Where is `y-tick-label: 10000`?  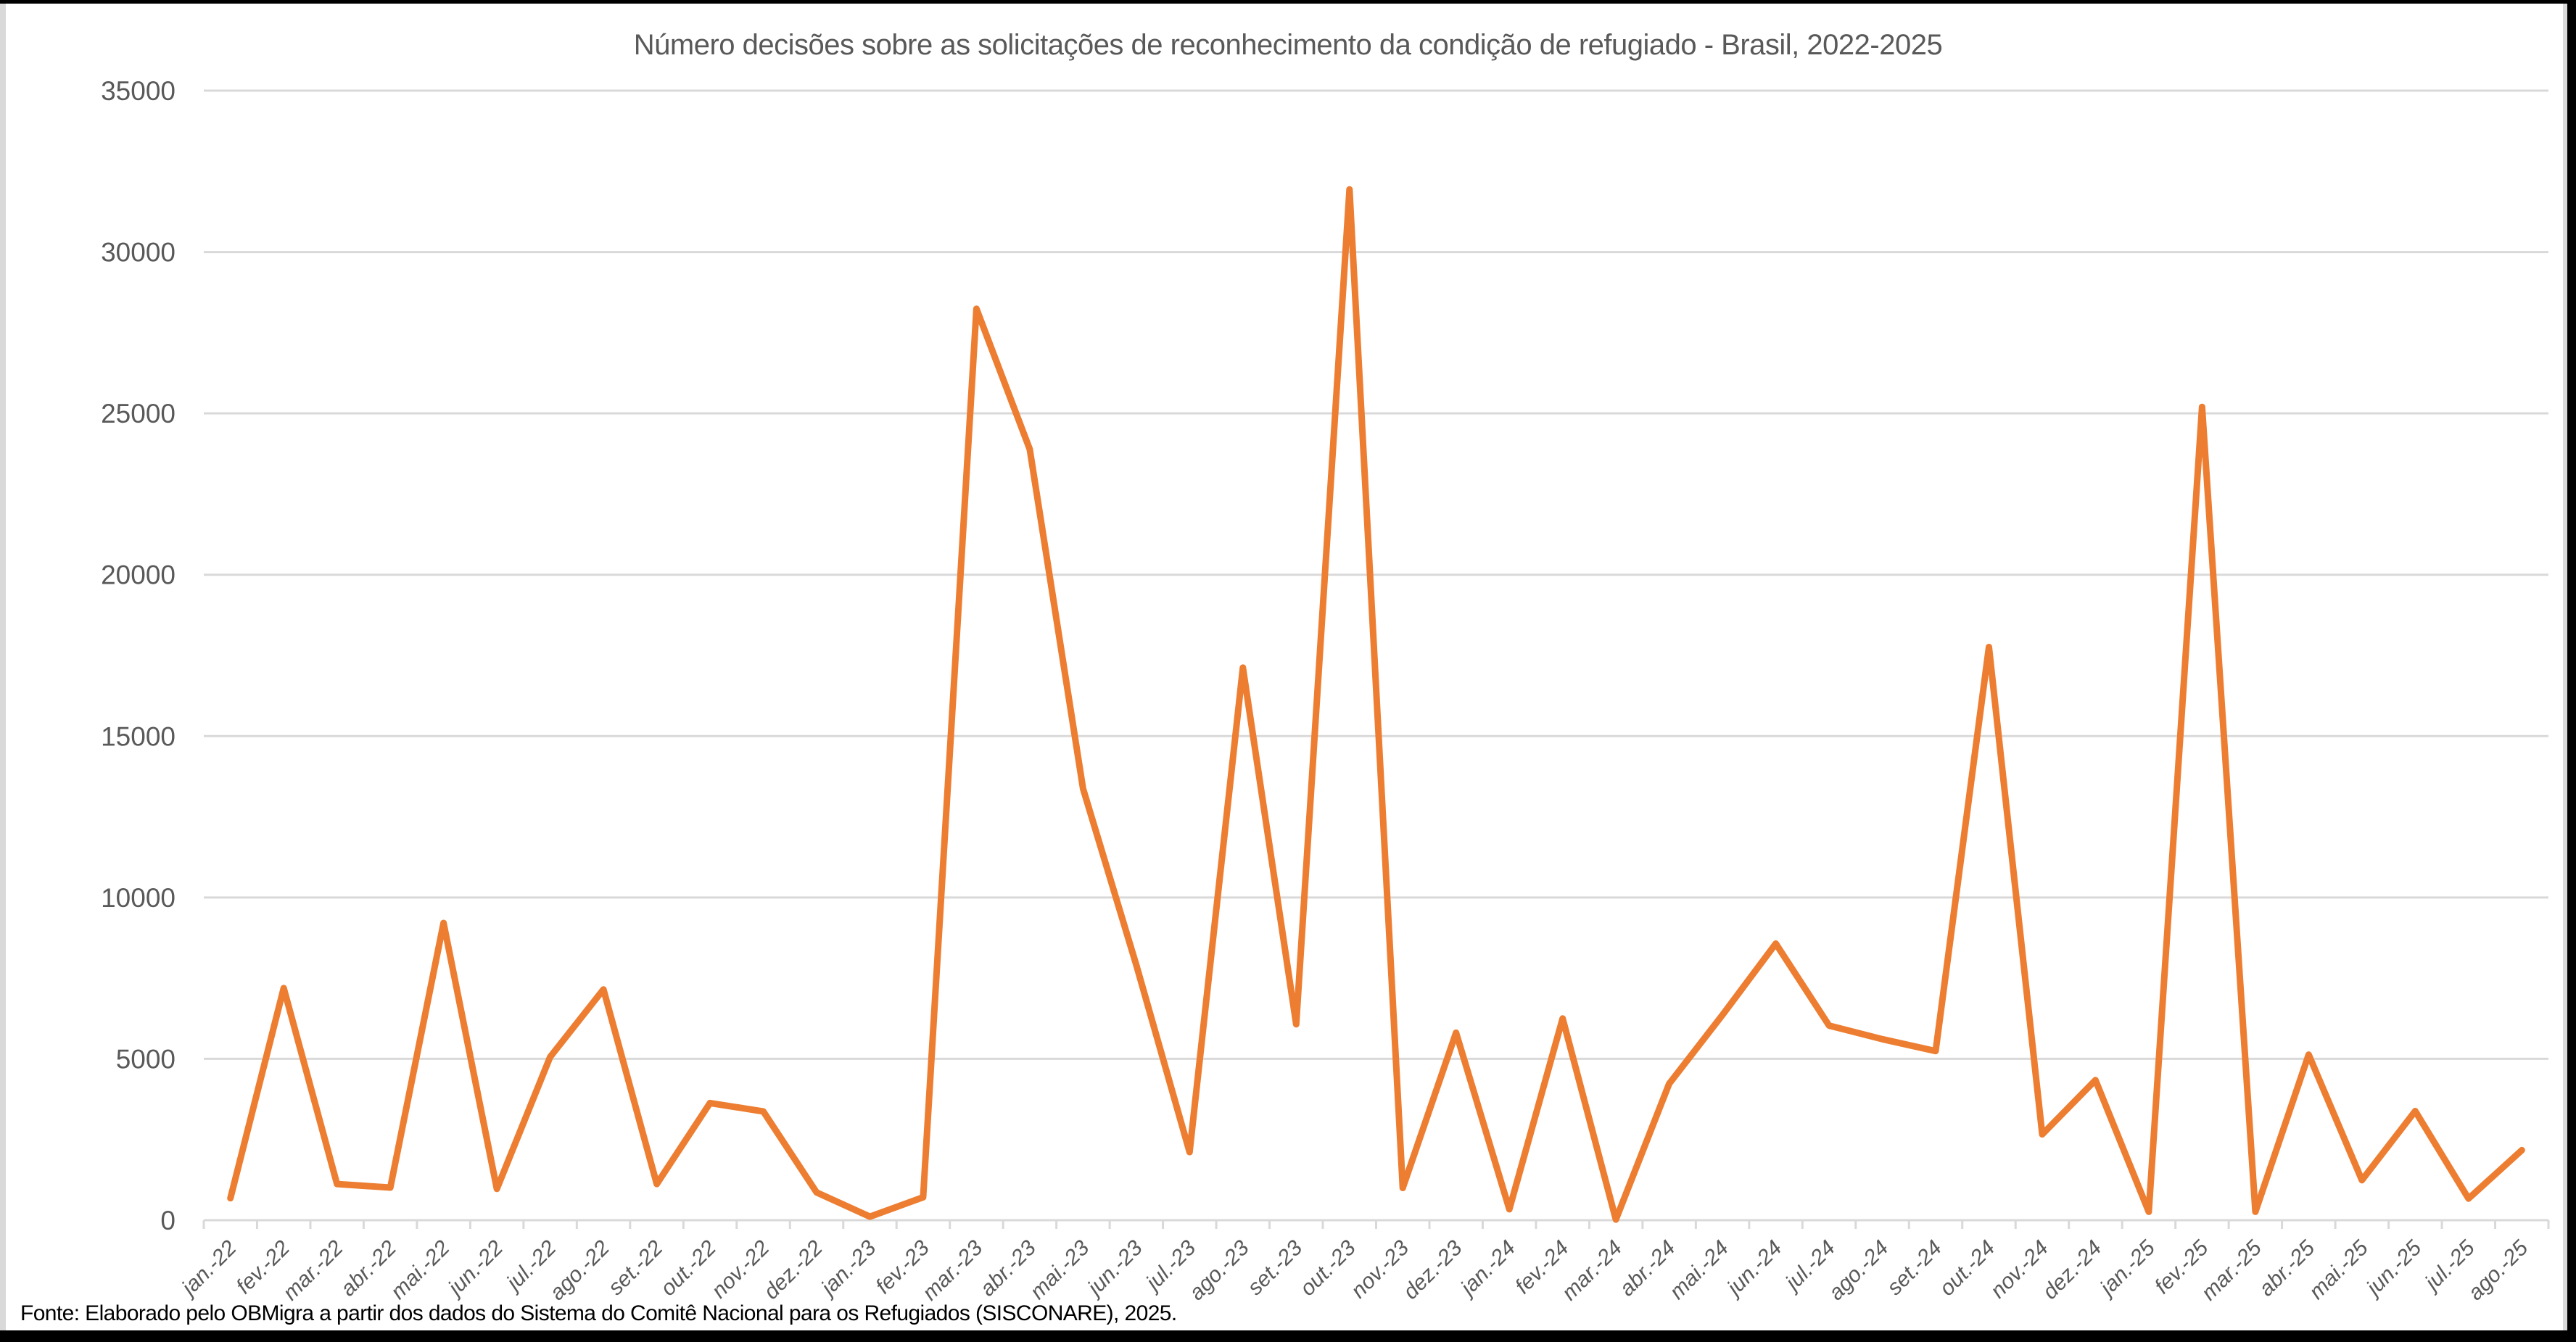 y-tick-label: 10000 is located at coordinates (138, 898).